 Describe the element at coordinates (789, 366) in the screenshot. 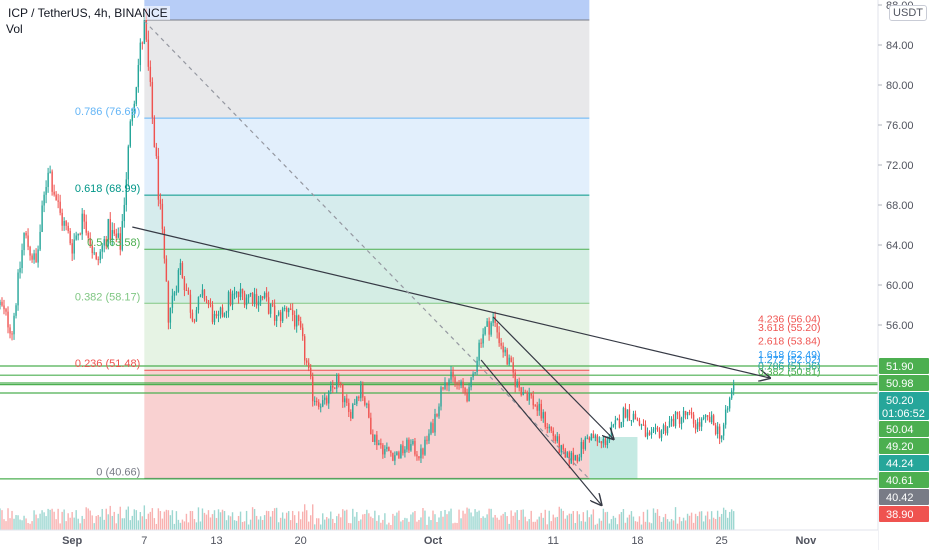

I see `fib-extension-label: 0.786 (51.36)` at that location.